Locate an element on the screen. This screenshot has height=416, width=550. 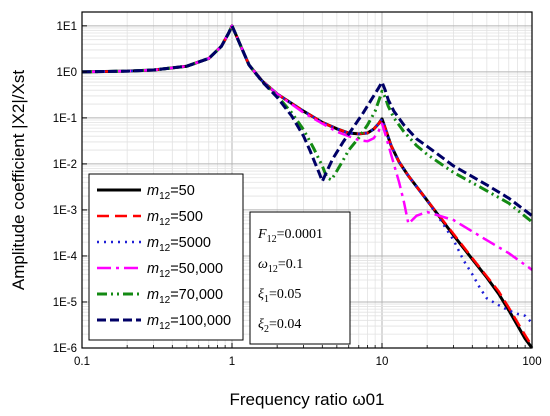
param-label-1: F12=0.0001 is located at coordinates (290, 236).